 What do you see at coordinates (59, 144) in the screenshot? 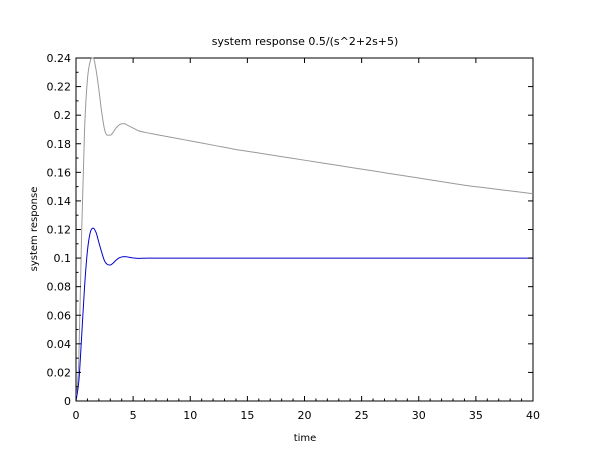
I see `y-tick-label: 0.18` at bounding box center [59, 144].